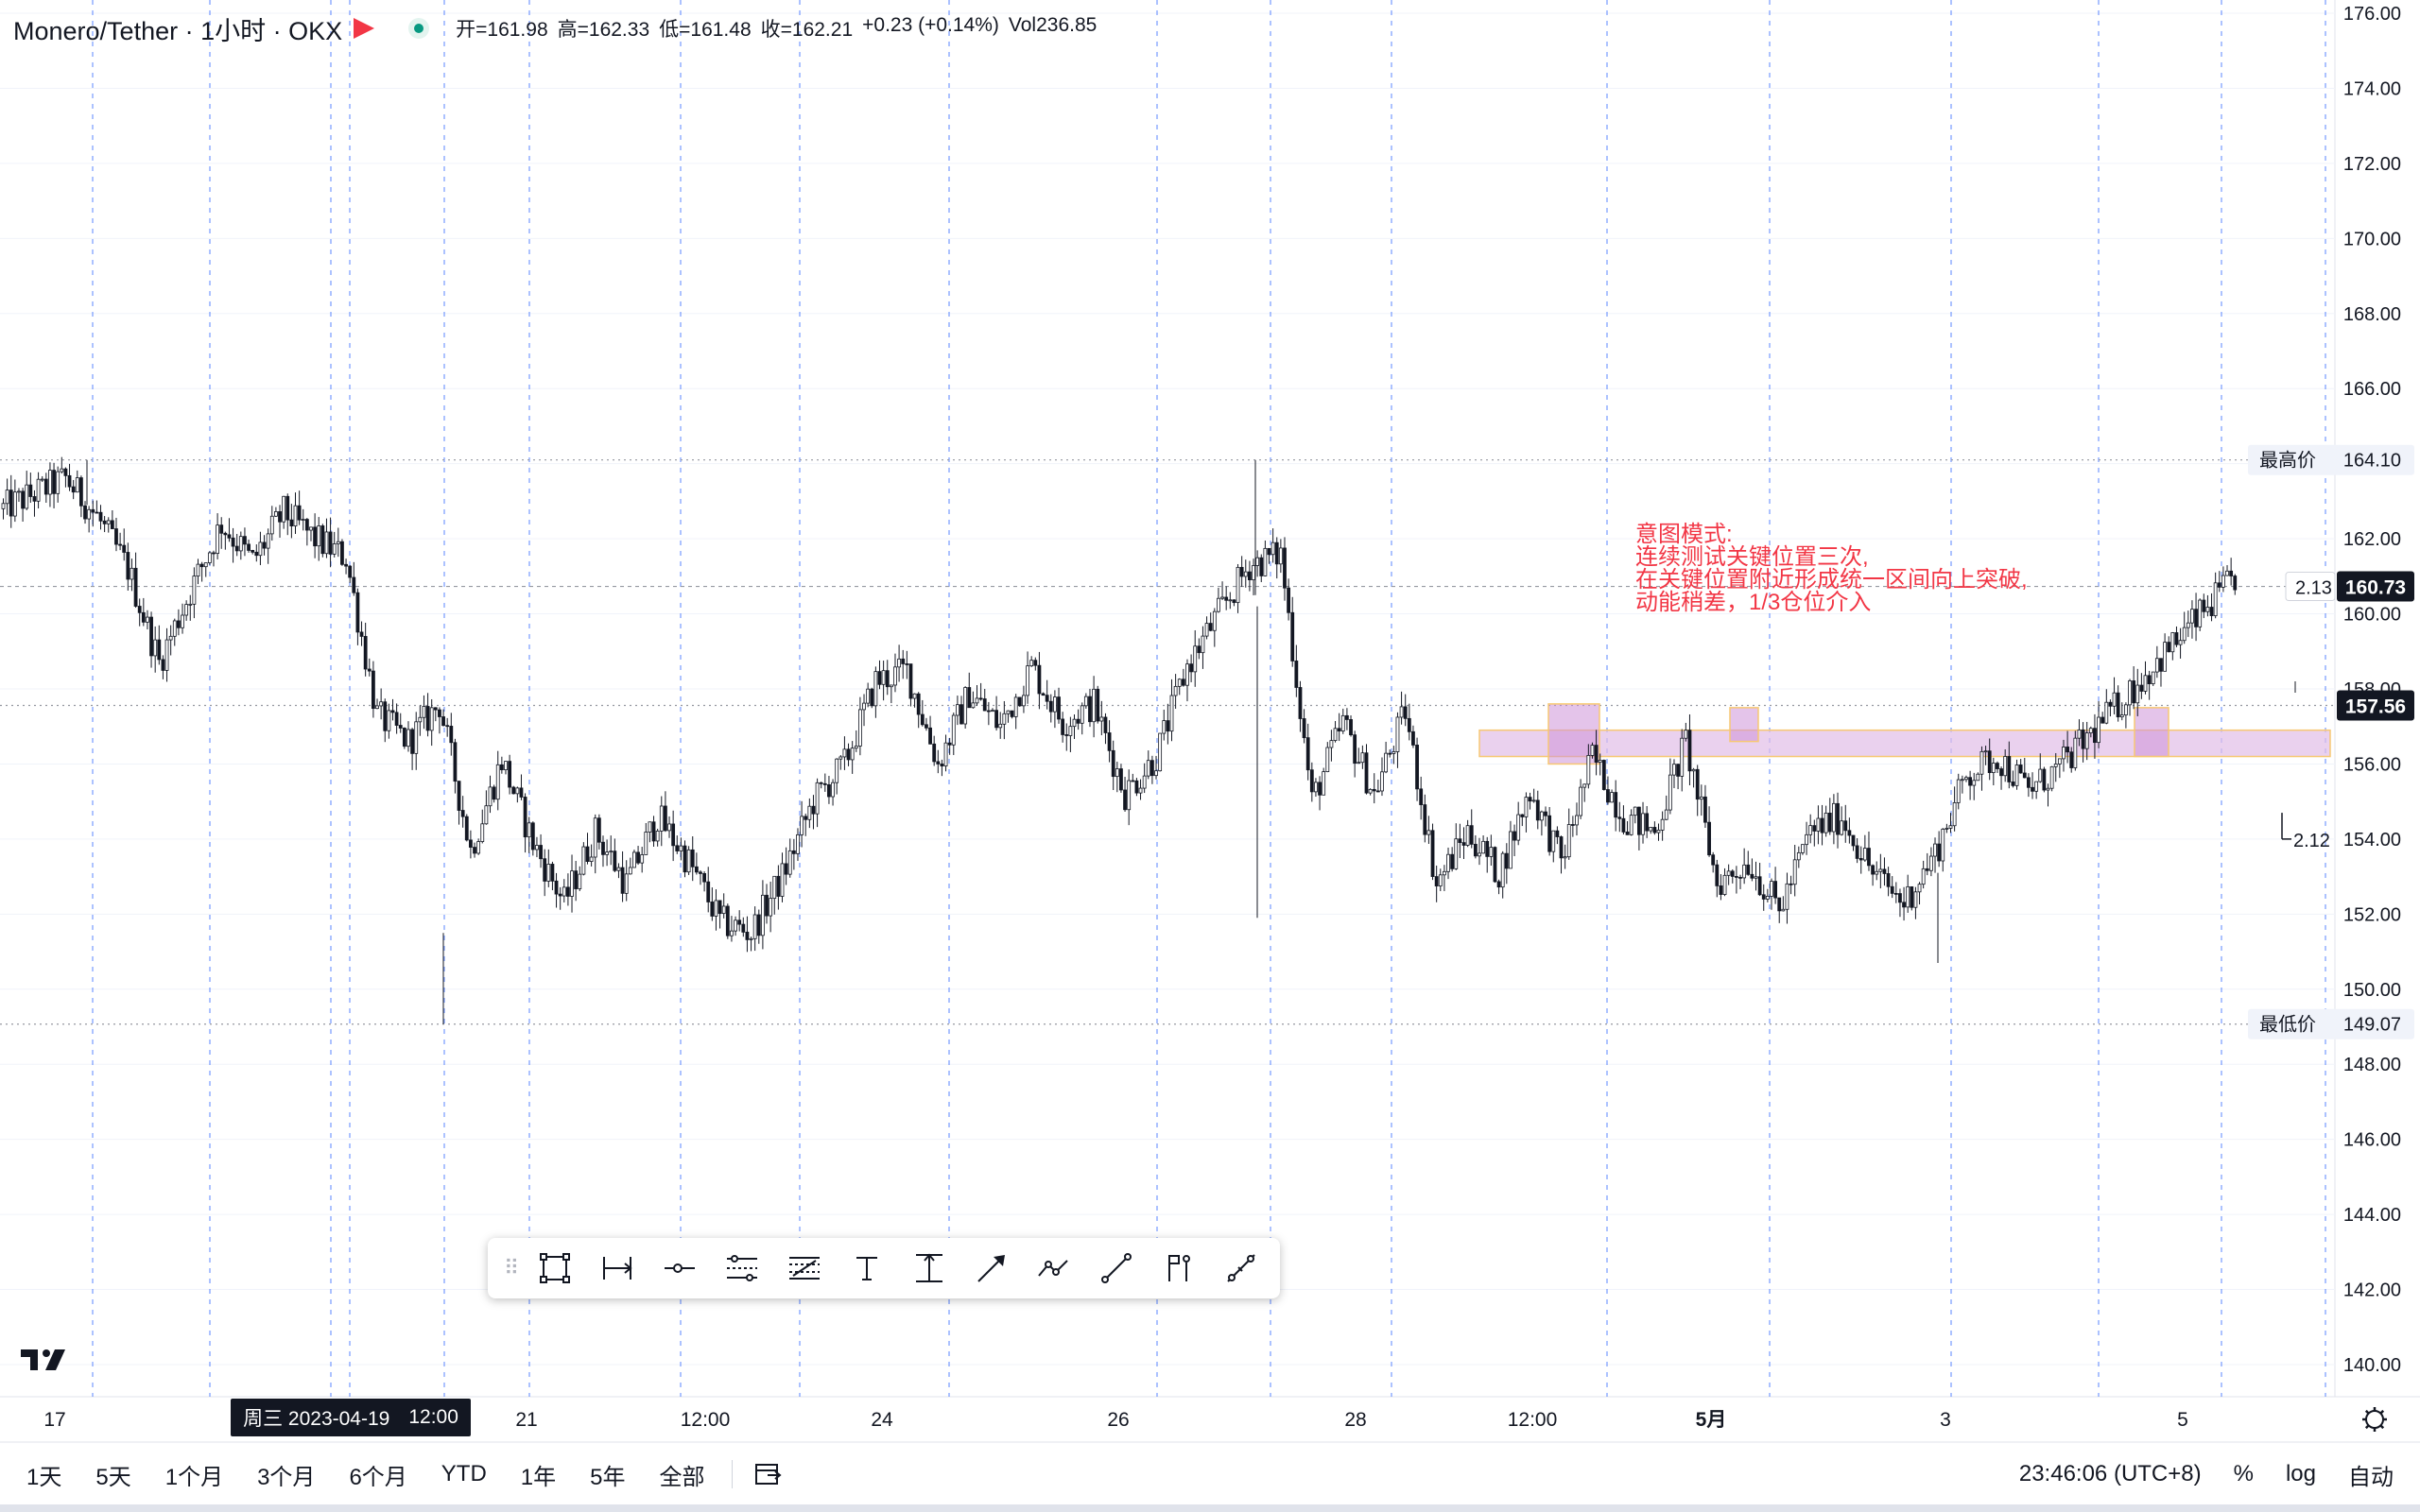  Describe the element at coordinates (378, 1477) in the screenshot. I see `range-6m: 6个月` at that location.